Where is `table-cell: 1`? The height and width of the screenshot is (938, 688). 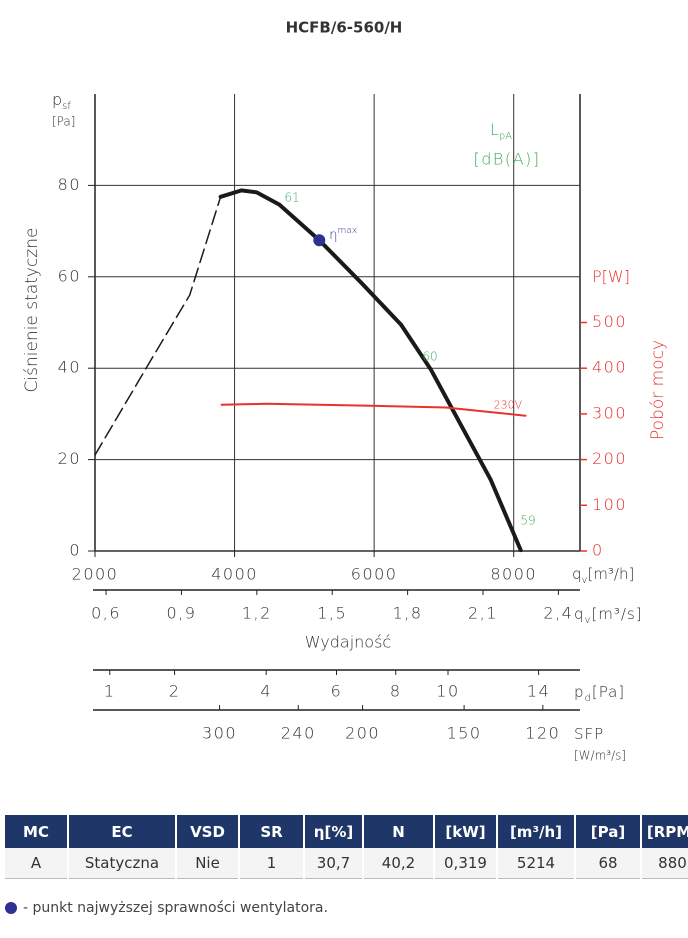 table-cell: 1 is located at coordinates (272, 863).